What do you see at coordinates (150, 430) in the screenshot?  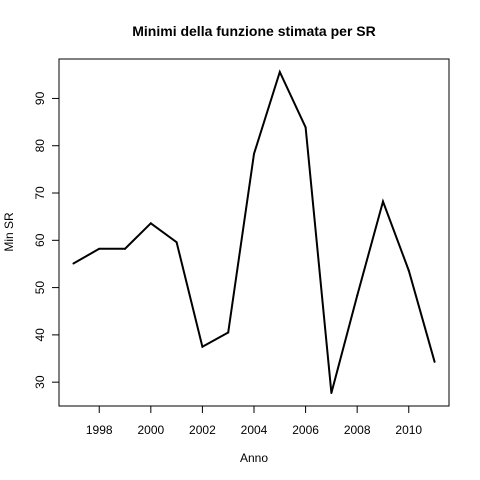 I see `x-tick-label: 2000` at bounding box center [150, 430].